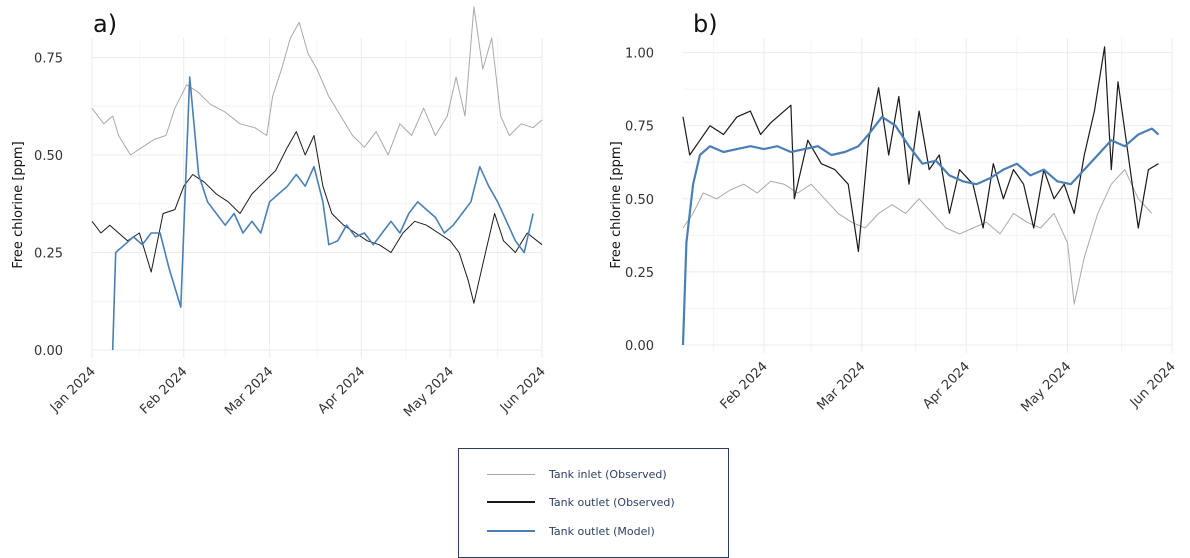 The image size is (1190, 558). I want to click on panel-b-x-tick-label: Apr 2024, so click(946, 385).